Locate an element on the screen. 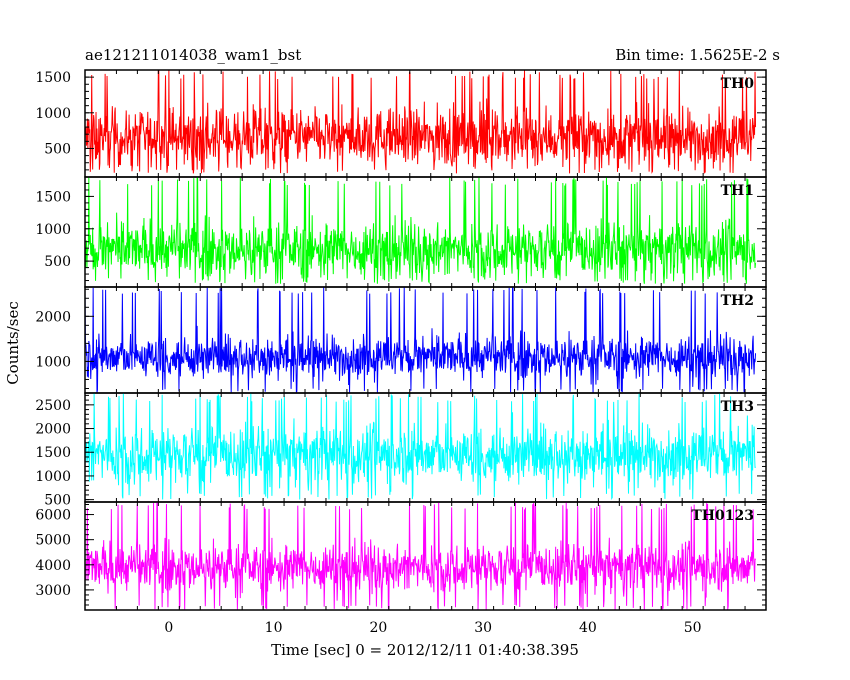 The height and width of the screenshot is (680, 850). y-tick-label: 2500 is located at coordinates (53, 406).